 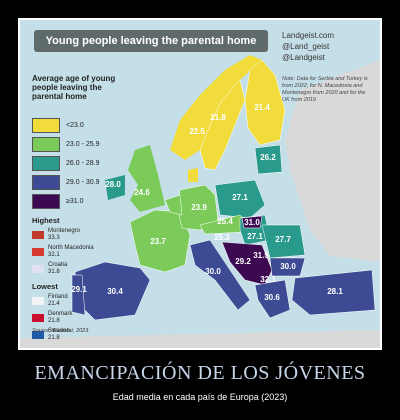 I want to click on entry: Sweden 21.8, so click(x=63, y=335).